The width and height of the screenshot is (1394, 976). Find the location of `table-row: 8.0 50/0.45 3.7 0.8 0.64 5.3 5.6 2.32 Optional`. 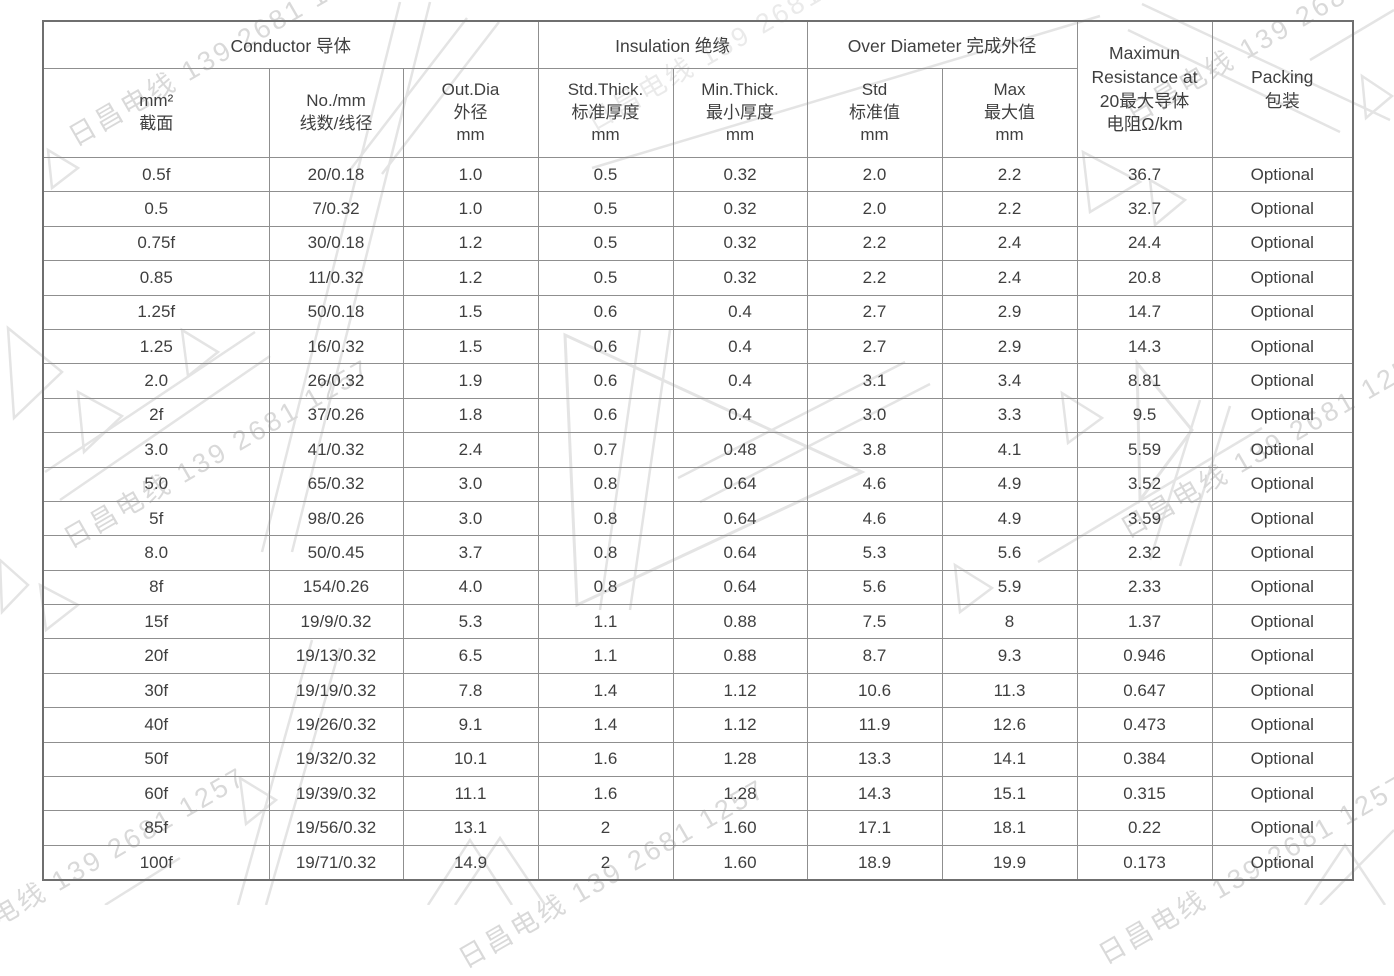

table-row: 8.0 50/0.45 3.7 0.8 0.64 5.3 5.6 2.32 Optional is located at coordinates (698, 553).